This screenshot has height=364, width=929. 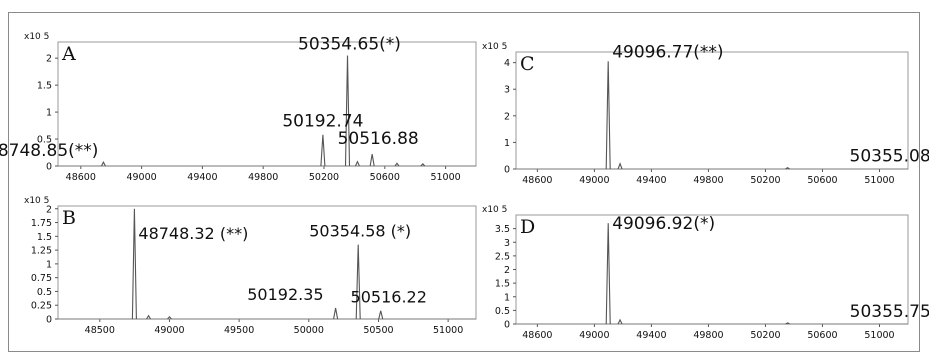 What do you see at coordinates (527, 227) in the screenshot?
I see `panel-D-letter: D` at bounding box center [527, 227].